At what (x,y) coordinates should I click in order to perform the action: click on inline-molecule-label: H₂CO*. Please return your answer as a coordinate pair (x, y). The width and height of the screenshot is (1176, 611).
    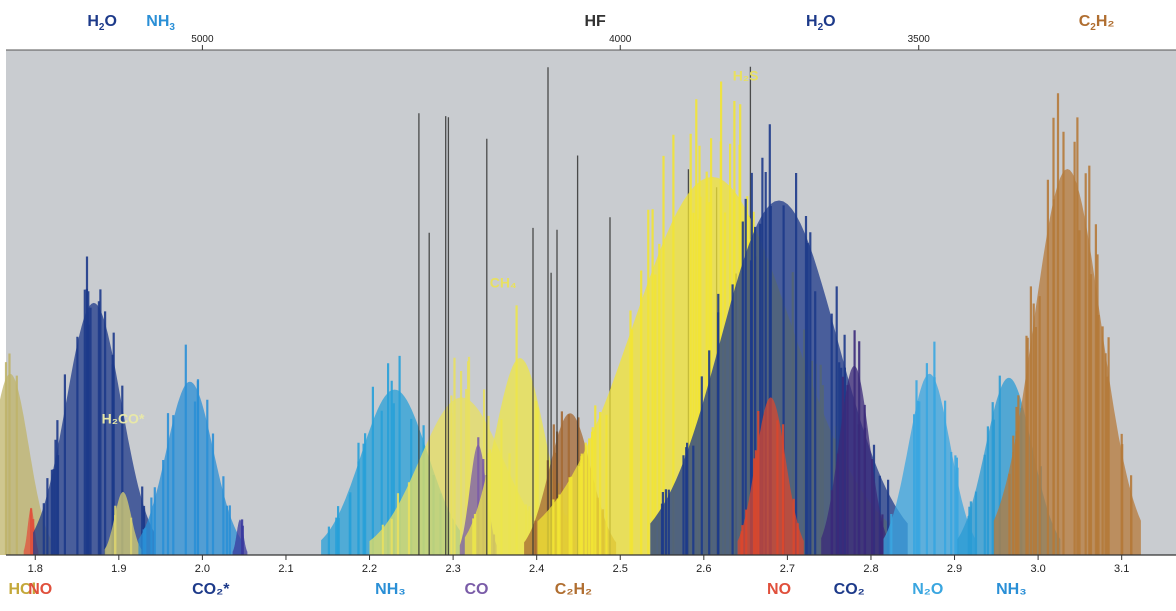
    Looking at the image, I should click on (123, 419).